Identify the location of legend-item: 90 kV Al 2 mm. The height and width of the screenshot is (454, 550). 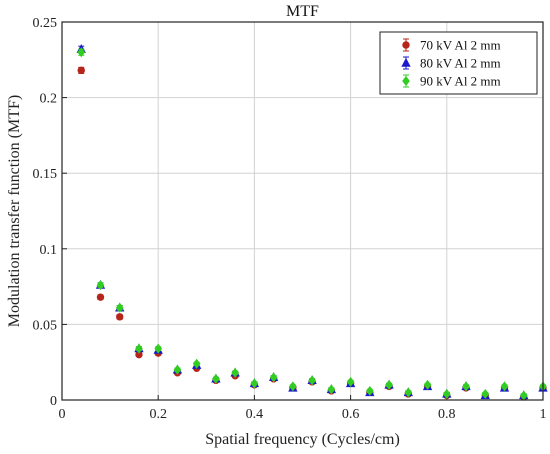
(451, 81).